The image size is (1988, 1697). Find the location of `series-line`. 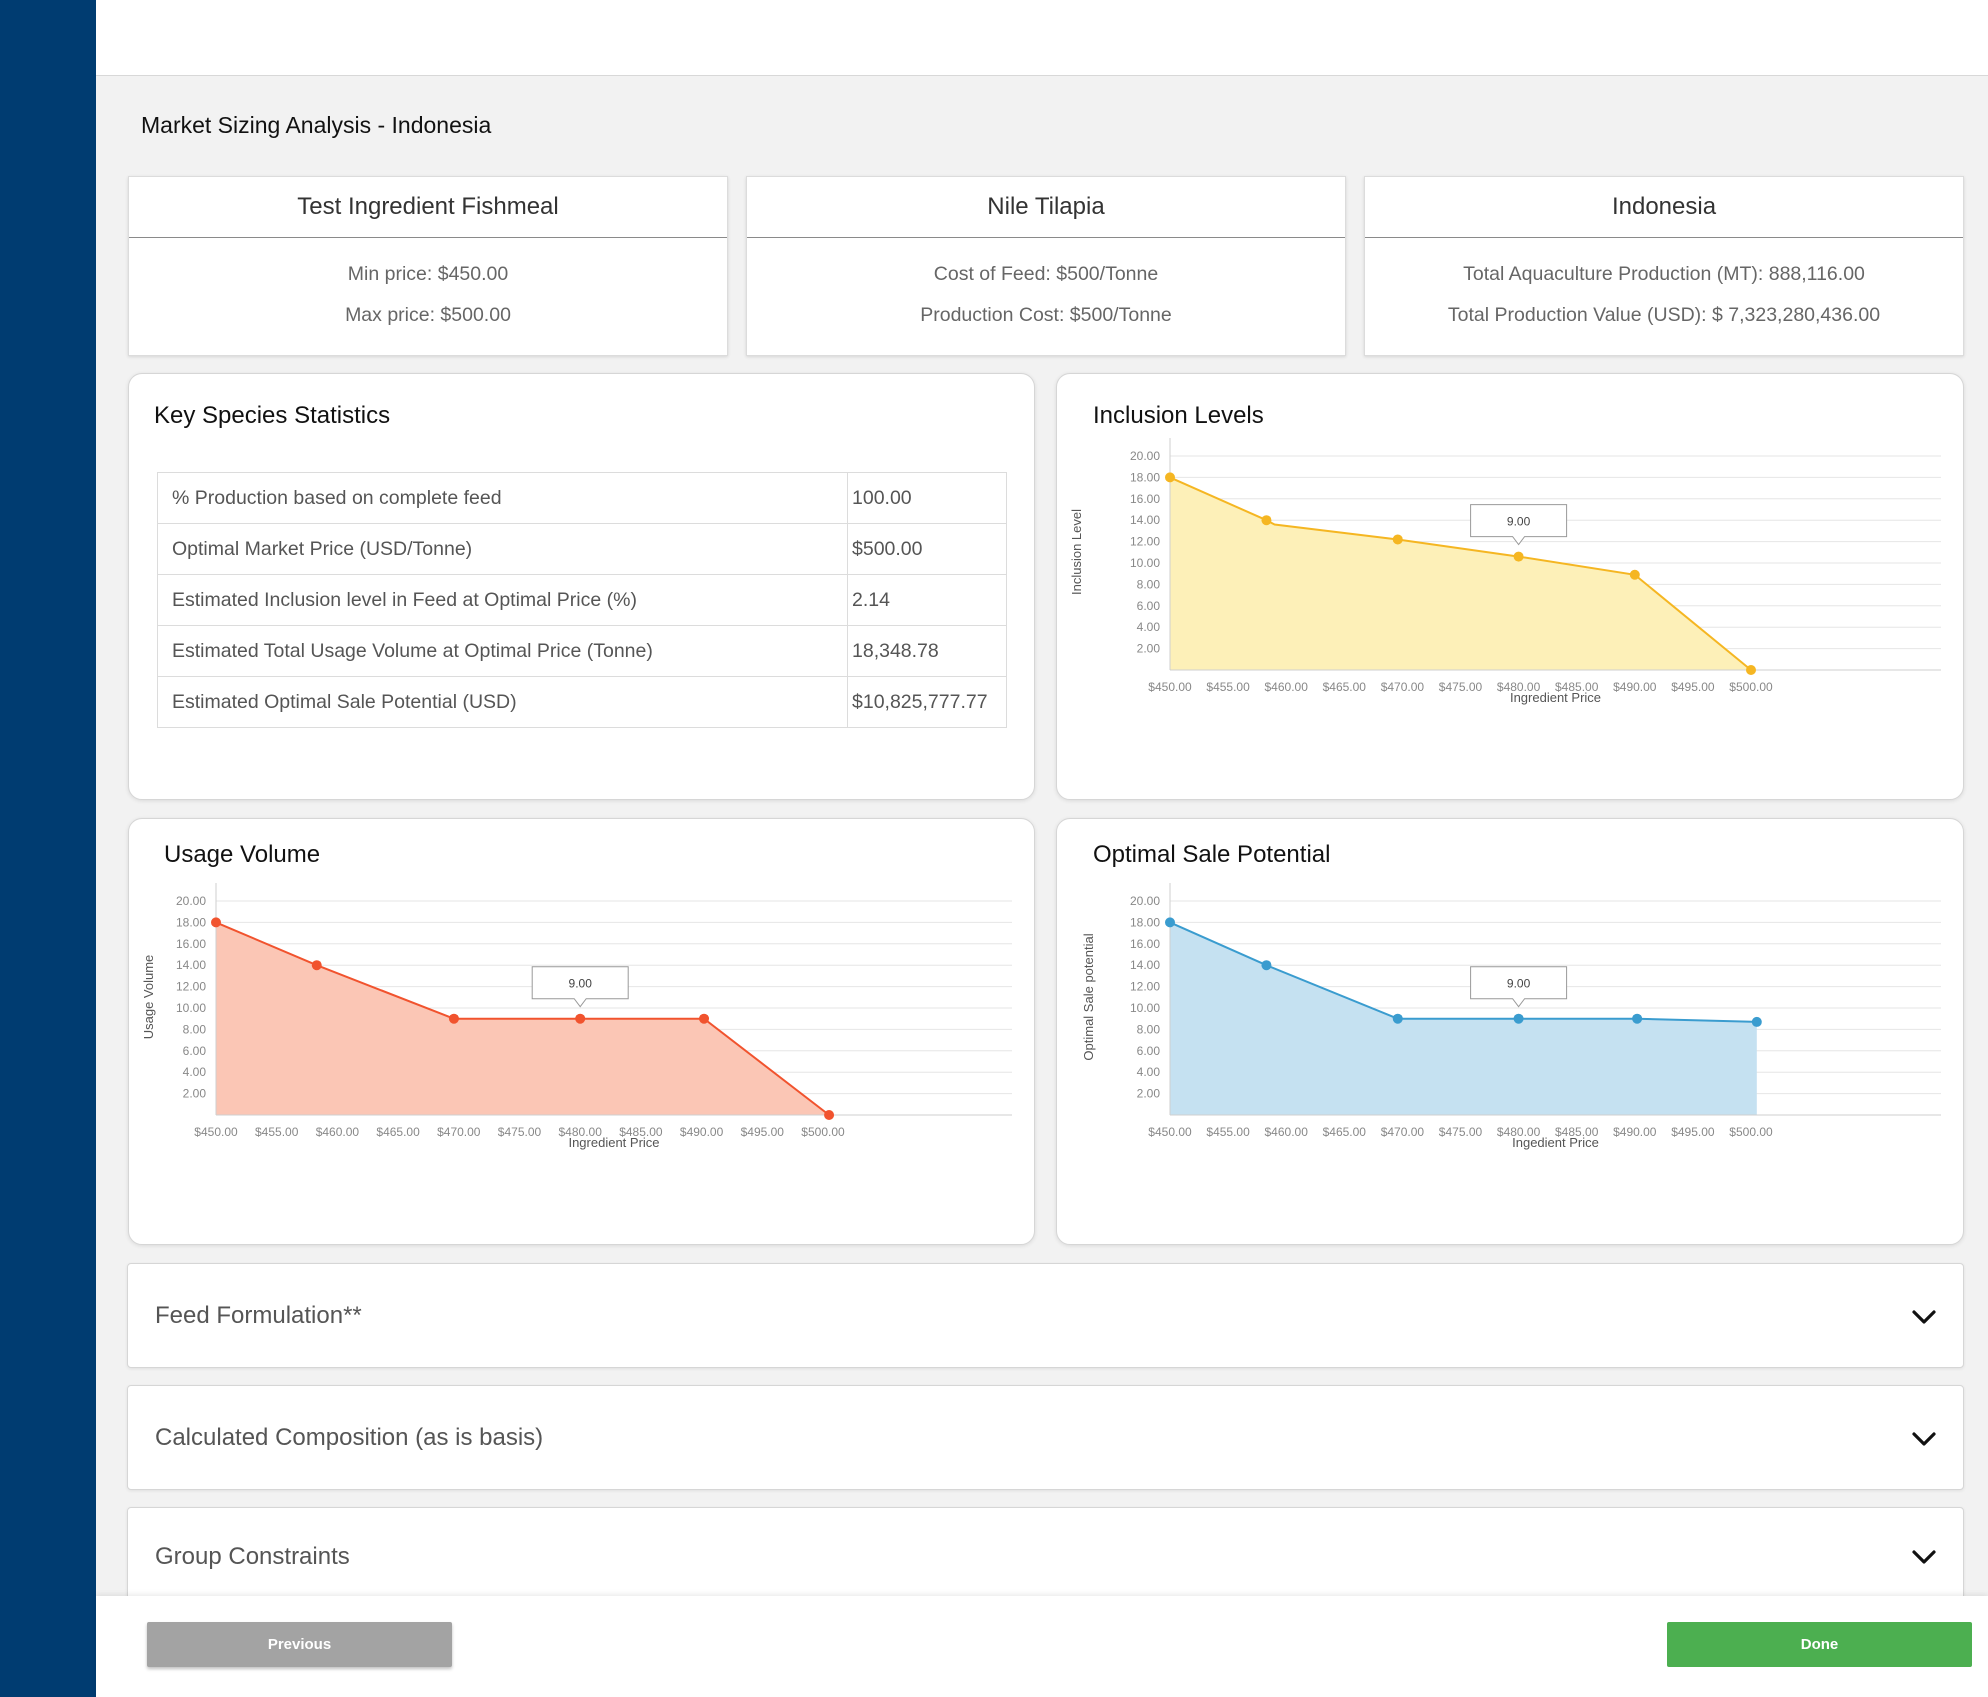

series-line is located at coordinates (522, 1018).